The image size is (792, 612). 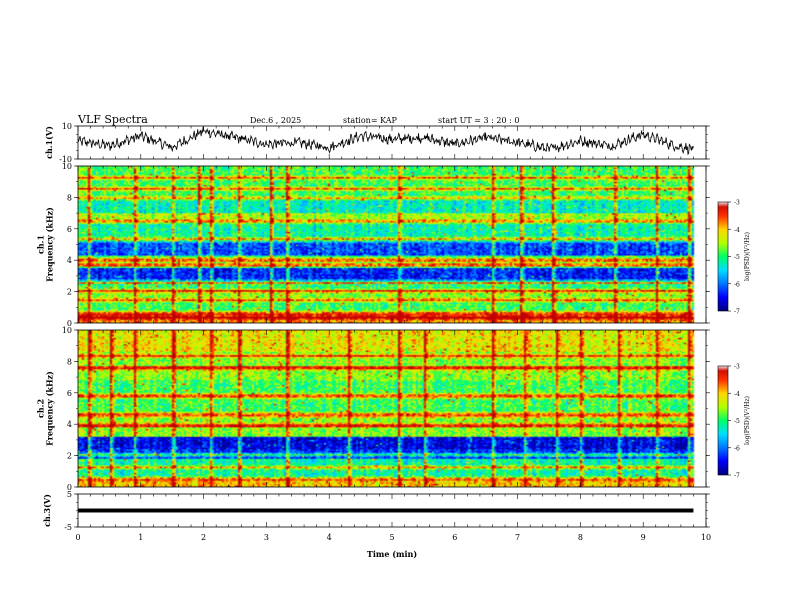 I want to click on y-axis-label: ch.1, so click(x=41, y=244).